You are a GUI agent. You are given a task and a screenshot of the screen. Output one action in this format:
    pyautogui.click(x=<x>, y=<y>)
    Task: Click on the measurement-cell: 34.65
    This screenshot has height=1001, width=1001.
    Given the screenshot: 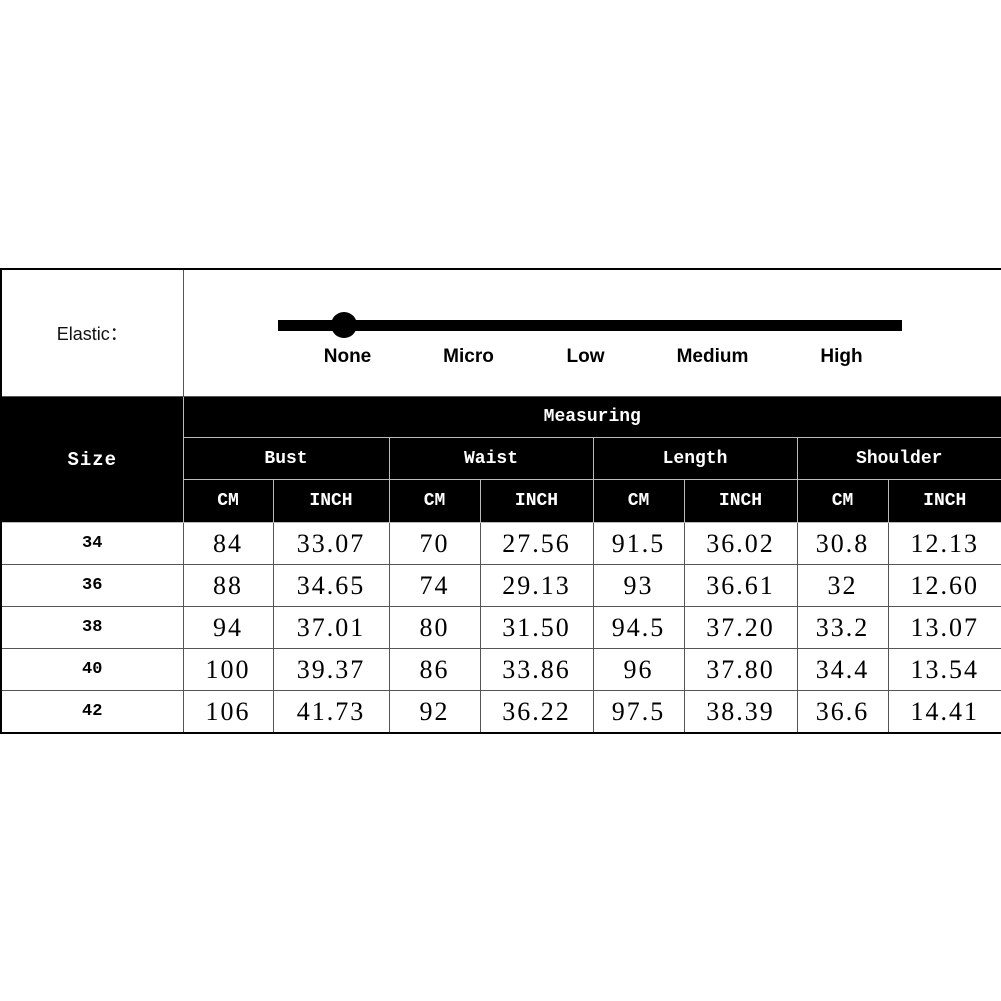 What is the action you would take?
    pyautogui.click(x=331, y=585)
    